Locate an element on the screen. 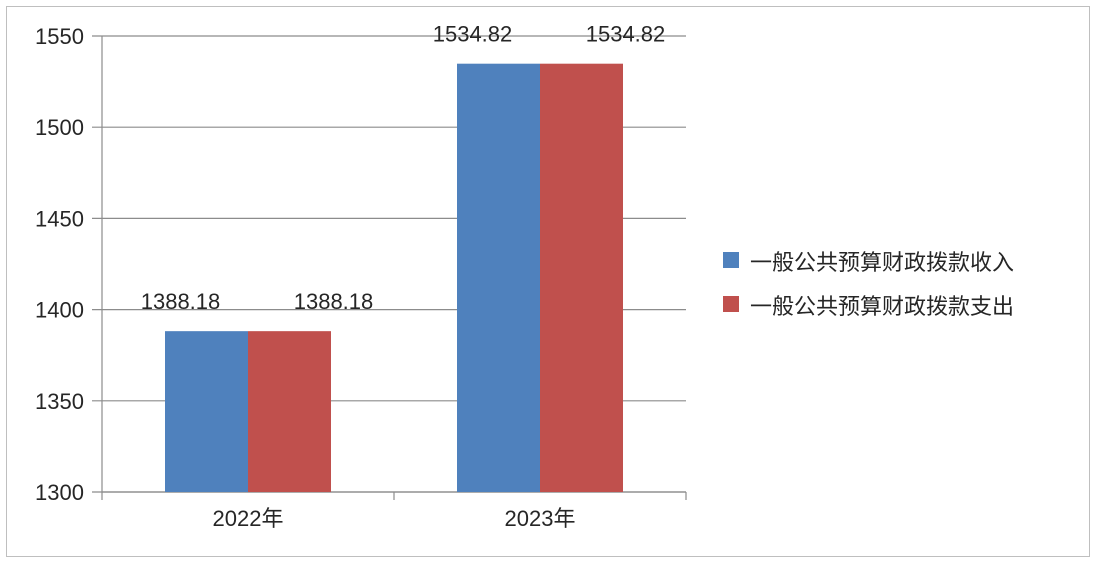 This screenshot has height=563, width=1096. x-tick-label: 2022年 is located at coordinates (248, 518).